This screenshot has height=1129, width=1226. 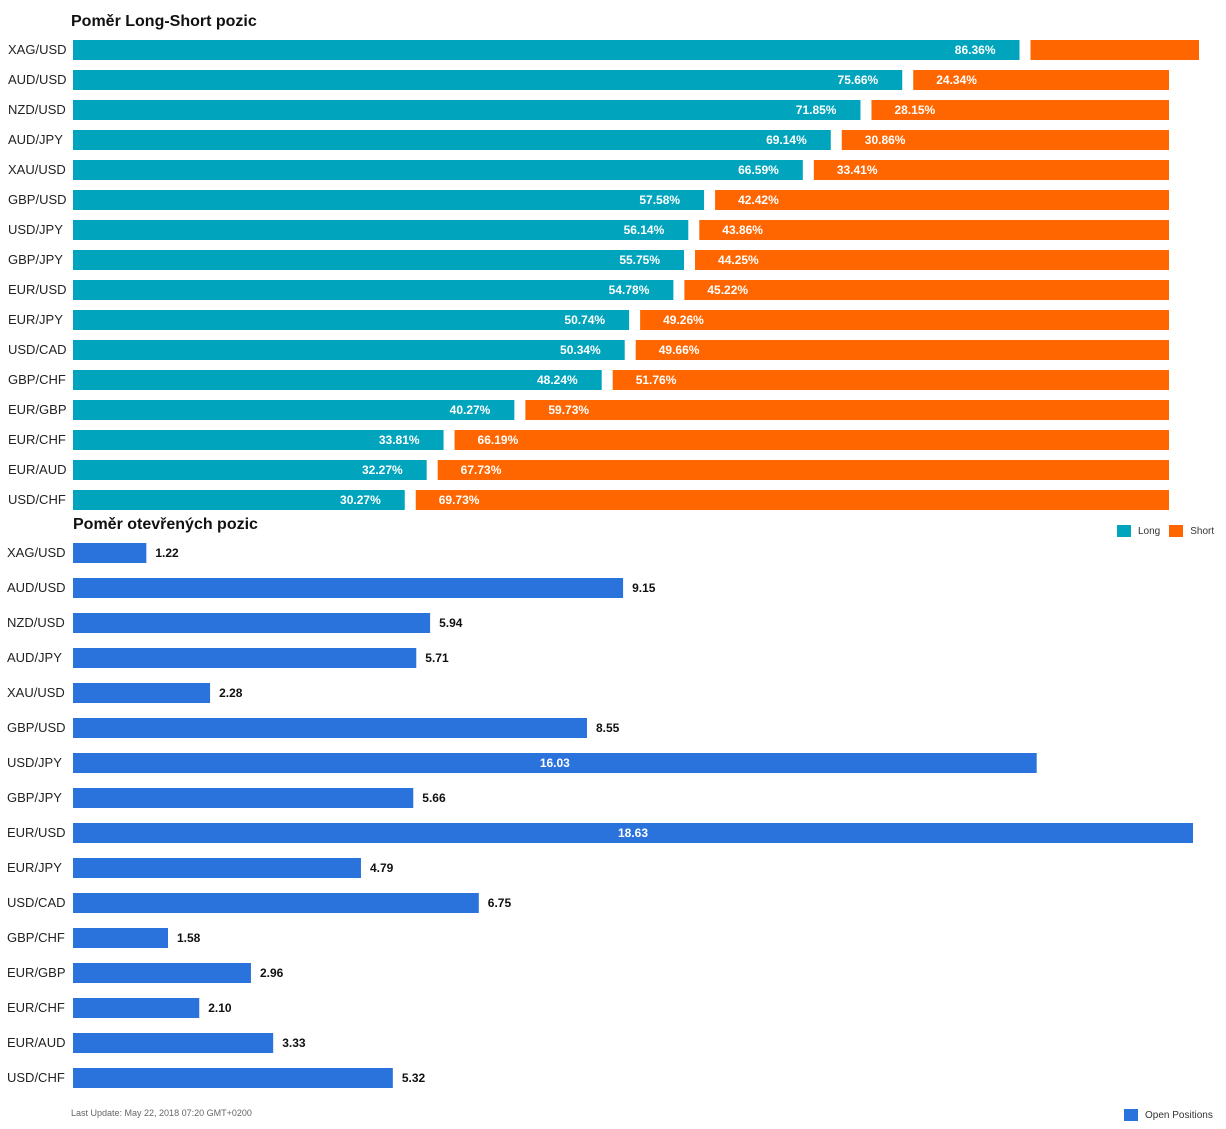 What do you see at coordinates (786, 140) in the screenshot?
I see `bar-long-label: 69.14%` at bounding box center [786, 140].